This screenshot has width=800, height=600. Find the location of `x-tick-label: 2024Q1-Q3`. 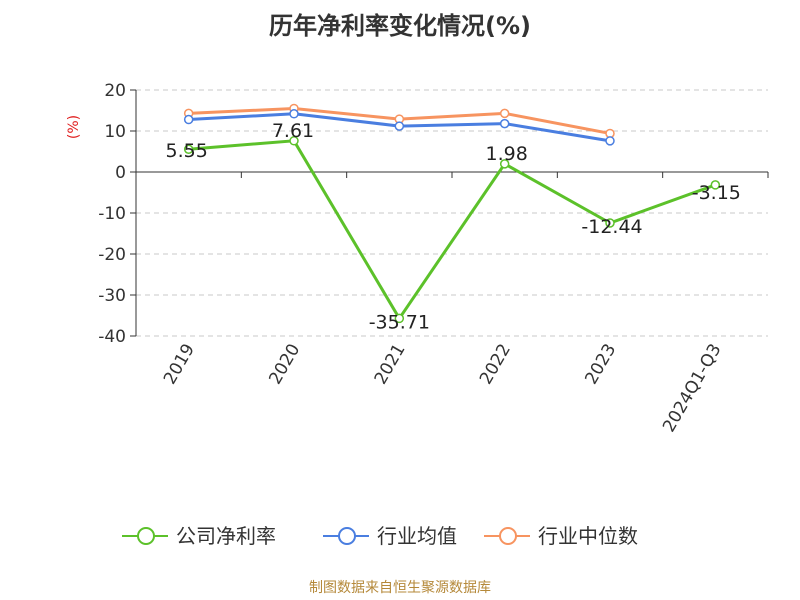

x-tick-label: 2024Q1-Q3 is located at coordinates (692, 388).